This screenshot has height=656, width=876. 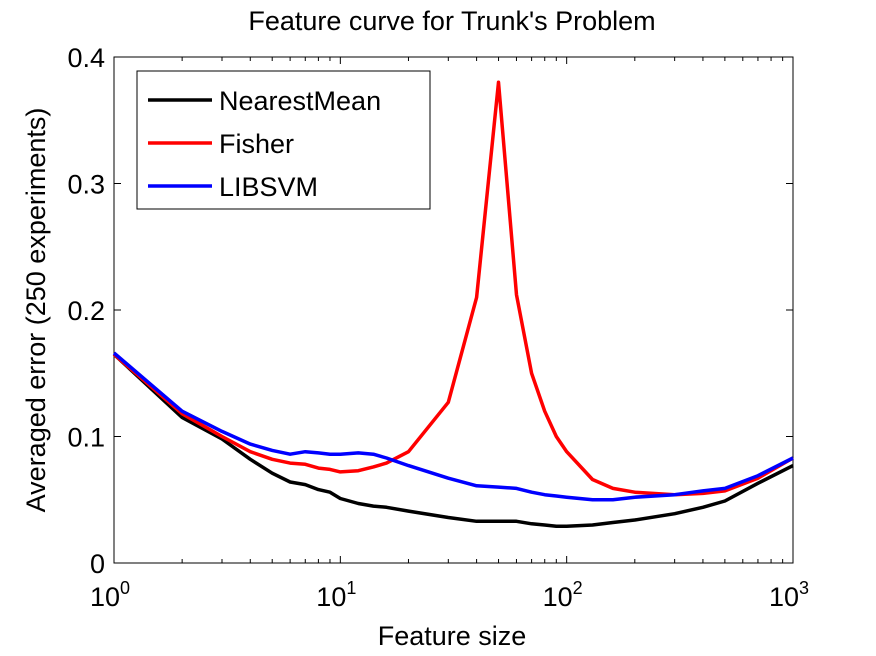 I want to click on y-axis-label: Averaged error (250 experiments), so click(x=36, y=310).